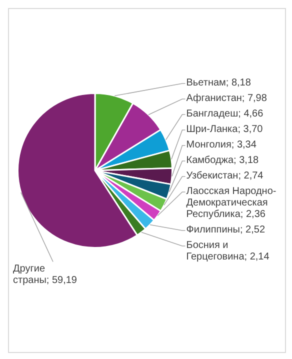  I want to click on slice-label: Бангладеш; 4,66, so click(225, 114).